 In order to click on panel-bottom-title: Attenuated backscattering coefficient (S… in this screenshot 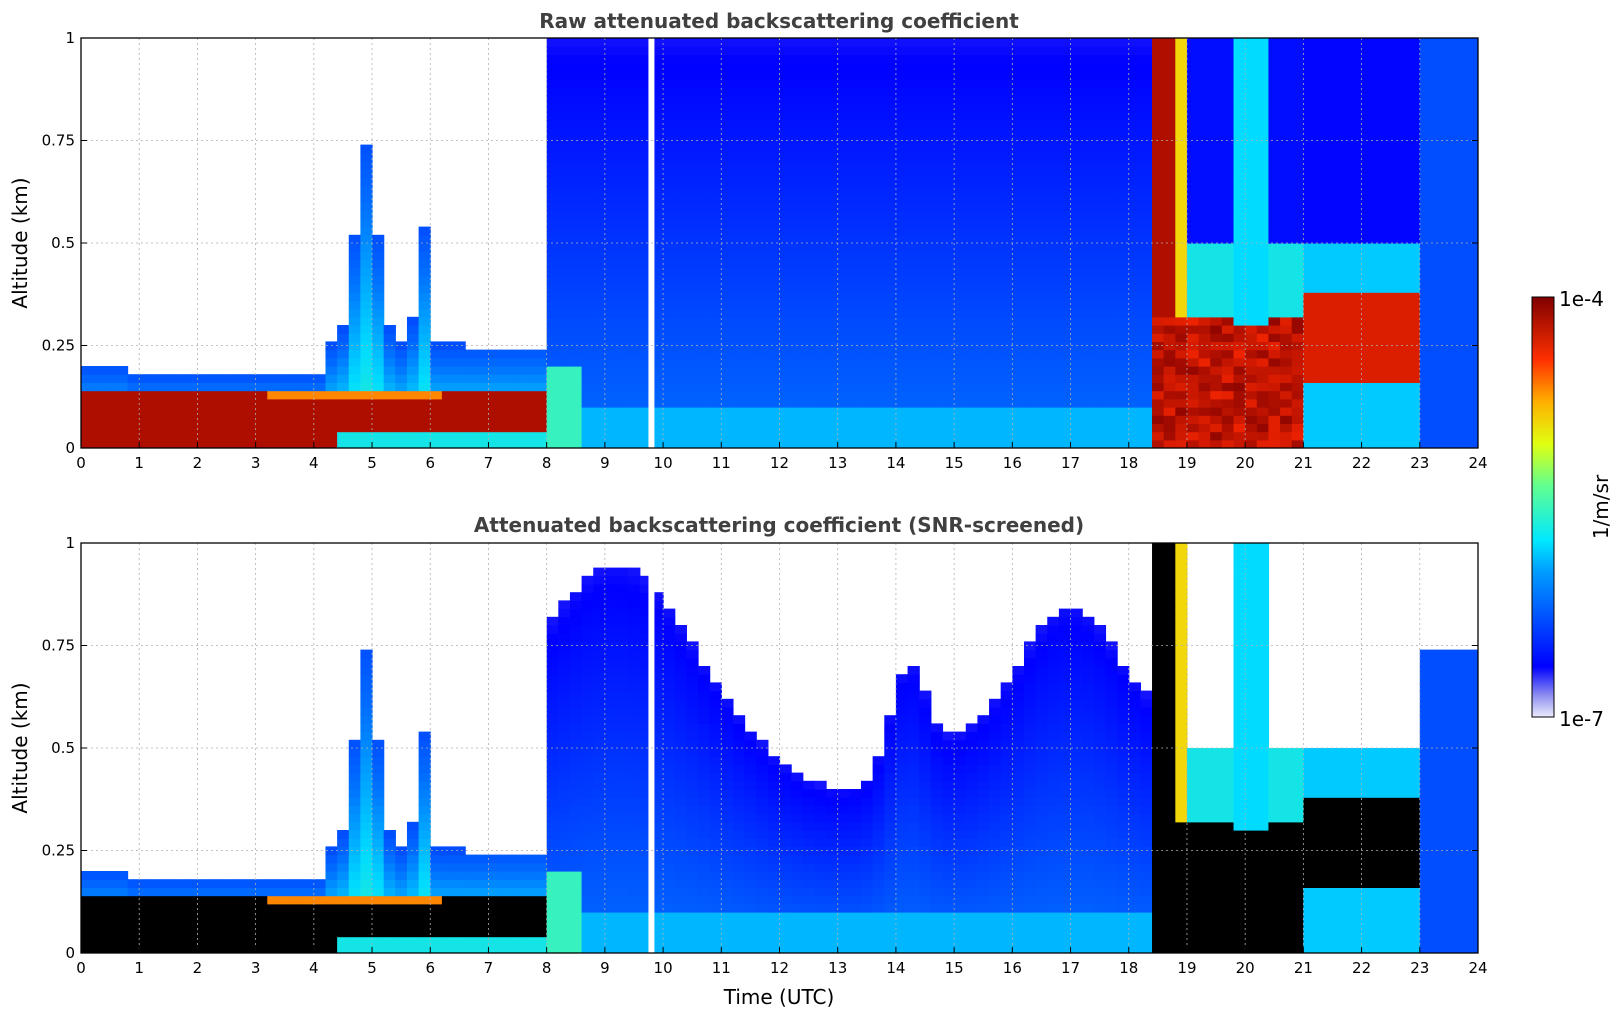, I will do `click(779, 525)`.